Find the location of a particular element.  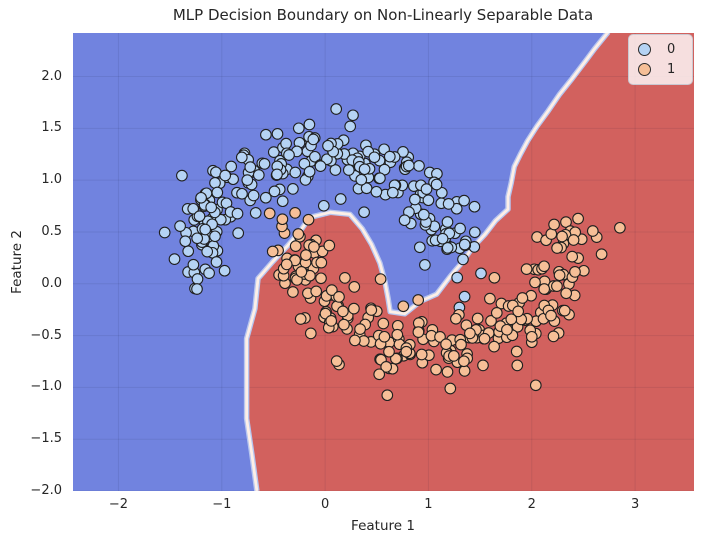

y-tick-label: −1.0 is located at coordinates (46, 387).